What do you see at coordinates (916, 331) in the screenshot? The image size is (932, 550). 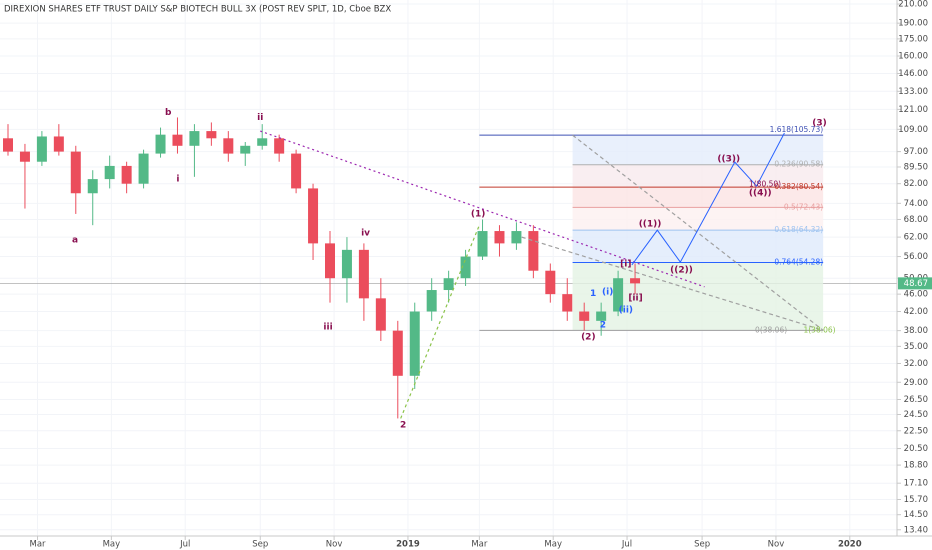 I see `y-tick-label: 38.00` at bounding box center [916, 331].